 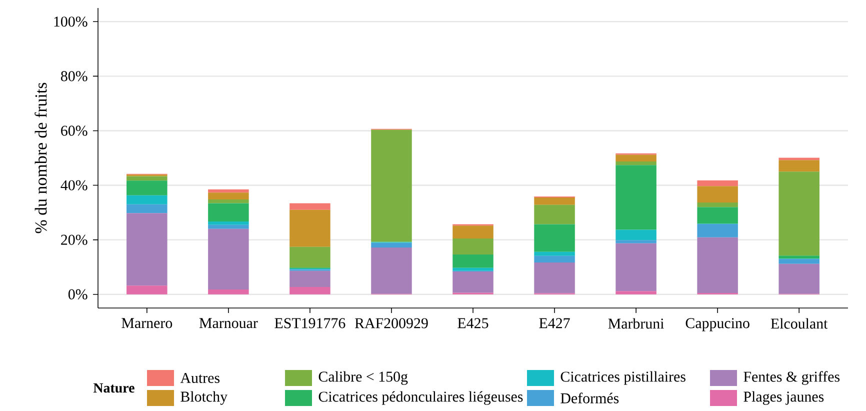 What do you see at coordinates (420, 398) in the screenshot?
I see `legend-label: Cicatrices pédonculaires liégeuses` at bounding box center [420, 398].